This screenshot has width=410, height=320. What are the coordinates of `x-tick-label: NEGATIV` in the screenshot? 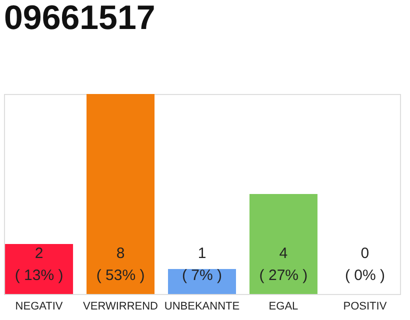 It's located at (39, 306).